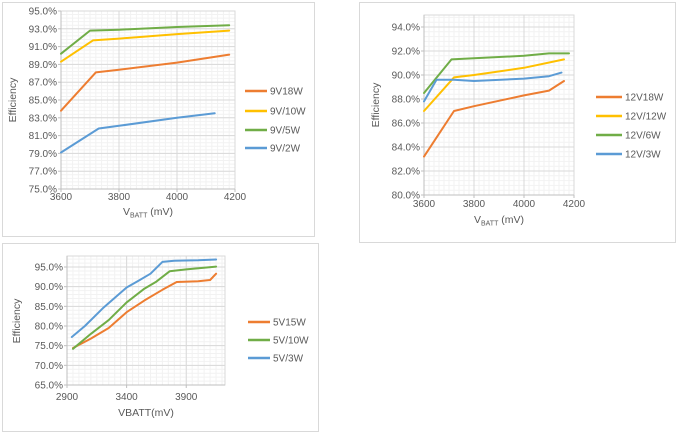 The height and width of the screenshot is (441, 680). I want to click on legend: 9V18W 9V/10W 9V/5W 9V/2W, so click(275, 121).